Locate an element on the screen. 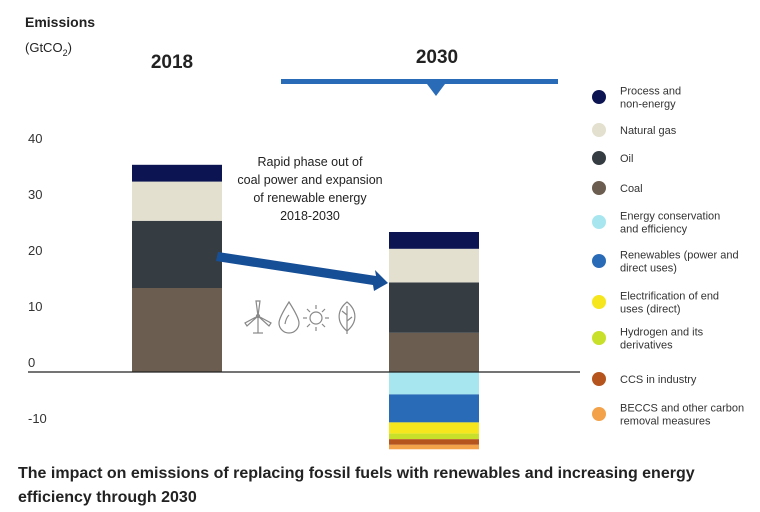 Image resolution: width=760 pixels, height=512 pixels. y-tick-label: 10 is located at coordinates (35, 306).